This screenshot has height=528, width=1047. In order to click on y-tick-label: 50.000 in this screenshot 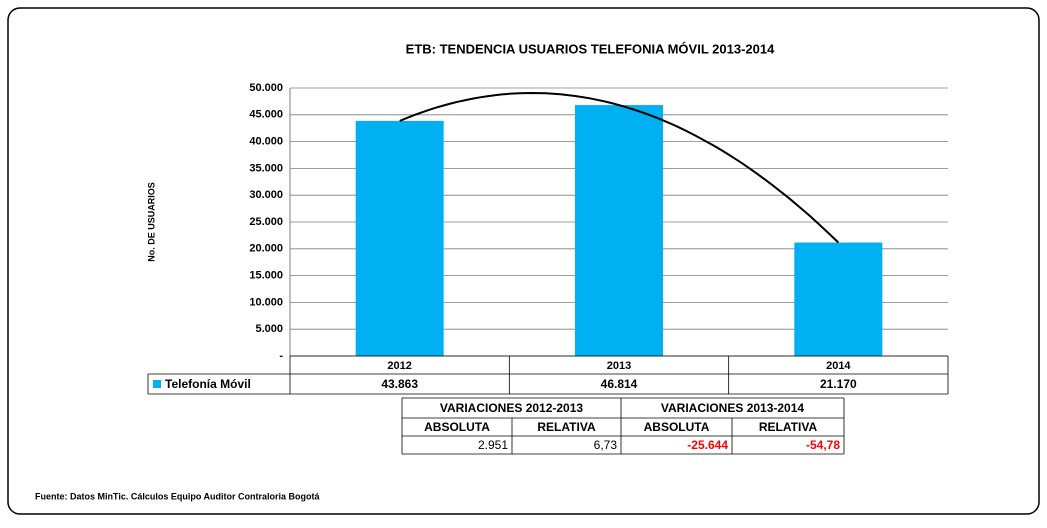, I will do `click(266, 88)`.